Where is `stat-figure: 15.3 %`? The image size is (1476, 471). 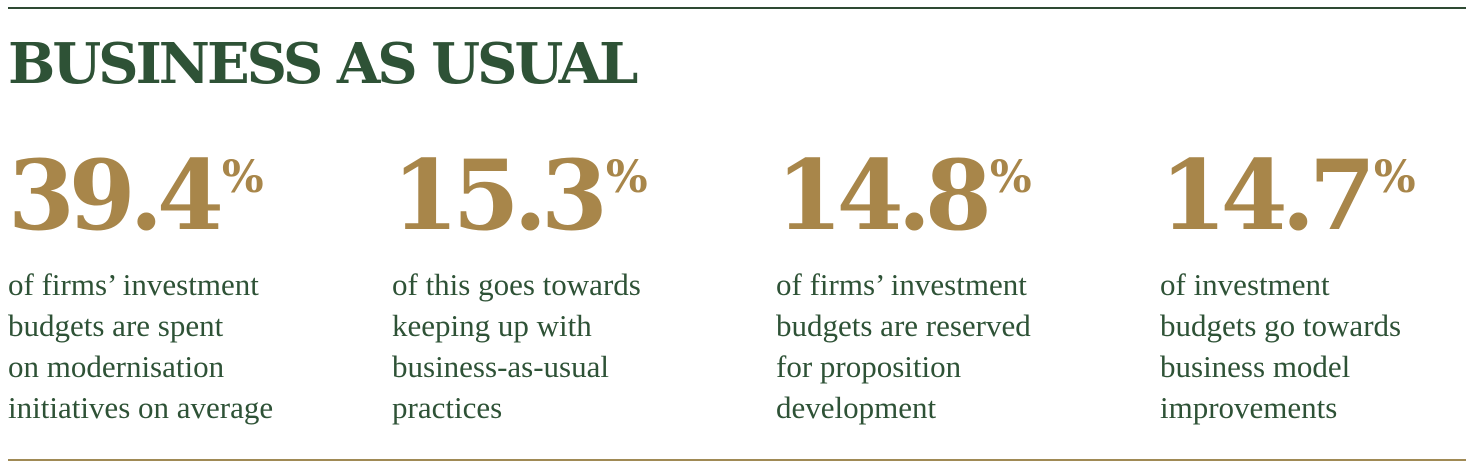
stat-figure: 15.3 % is located at coordinates (577, 203).